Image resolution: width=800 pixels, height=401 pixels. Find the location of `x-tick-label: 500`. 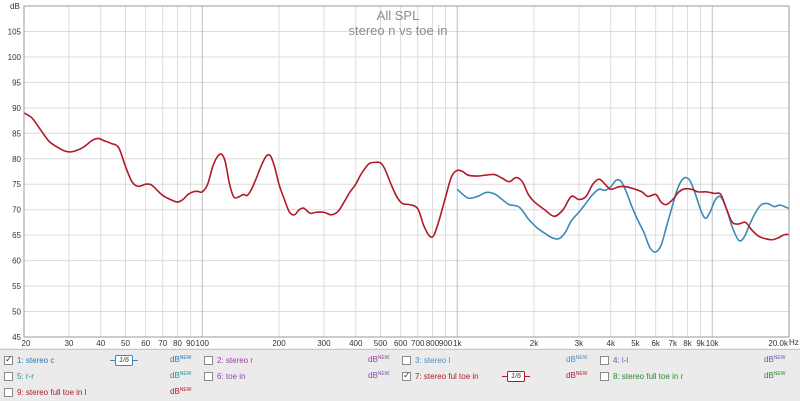

x-tick-label: 500 is located at coordinates (381, 343).